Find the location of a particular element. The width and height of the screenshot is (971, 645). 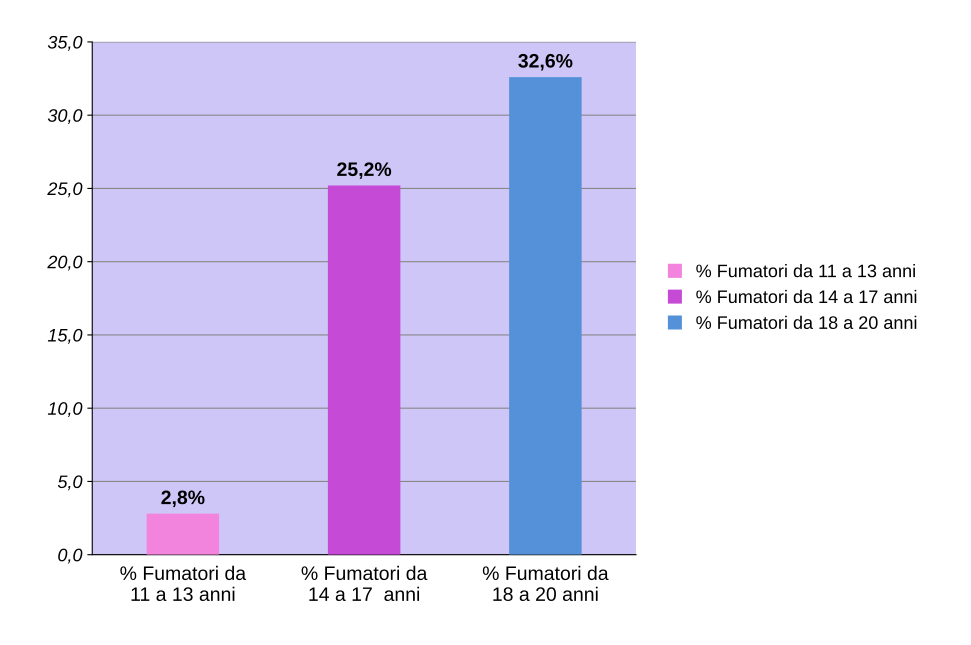

y-tick-label: 30,0 is located at coordinates (65, 116).